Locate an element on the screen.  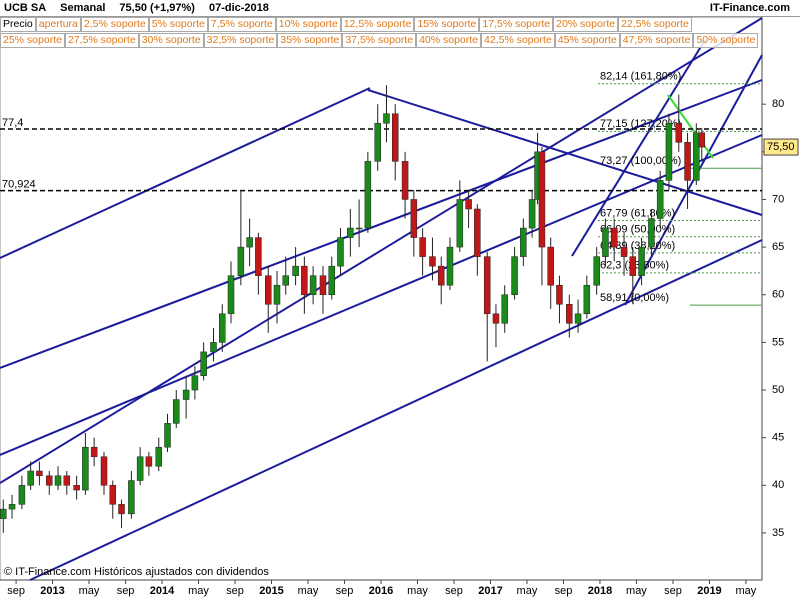
period: Semanal is located at coordinates (83, 8).